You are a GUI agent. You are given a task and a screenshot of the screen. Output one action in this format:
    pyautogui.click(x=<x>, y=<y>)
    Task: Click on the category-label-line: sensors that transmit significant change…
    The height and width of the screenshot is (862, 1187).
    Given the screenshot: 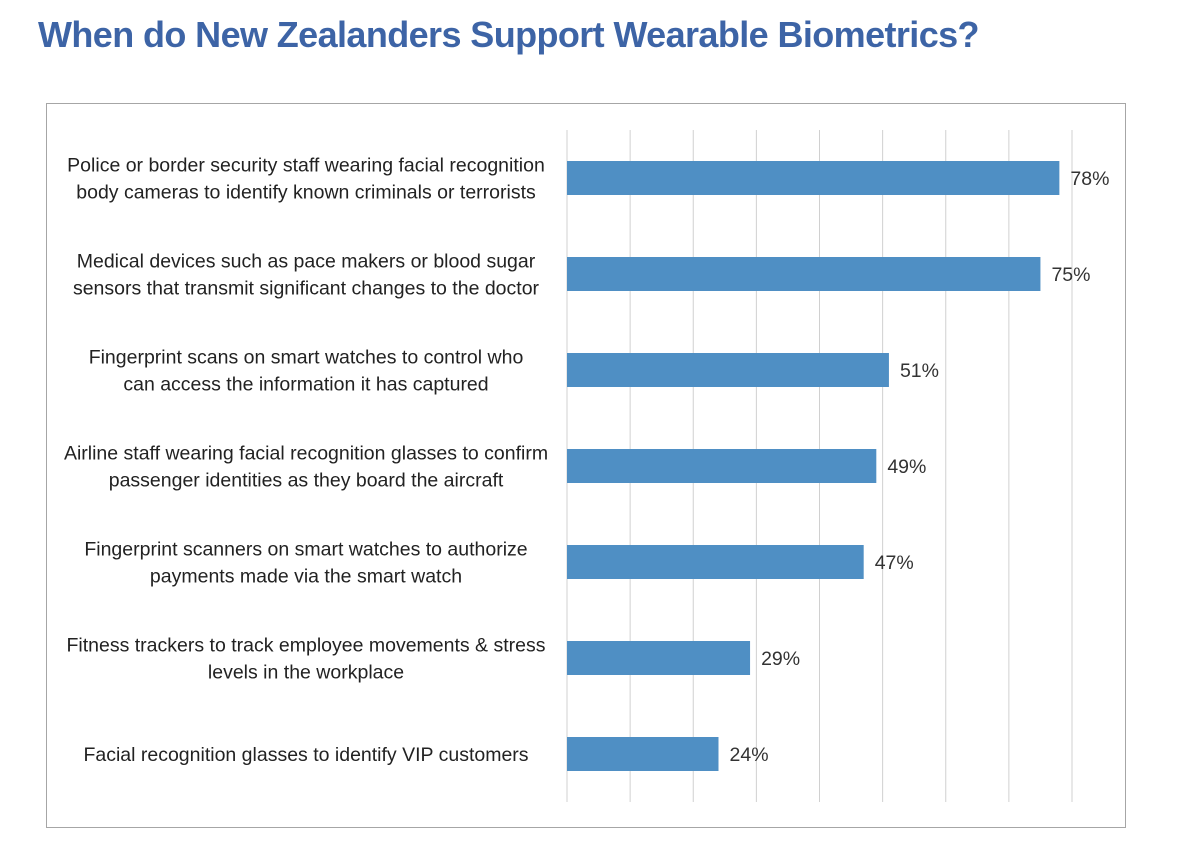 What is the action you would take?
    pyautogui.click(x=306, y=289)
    